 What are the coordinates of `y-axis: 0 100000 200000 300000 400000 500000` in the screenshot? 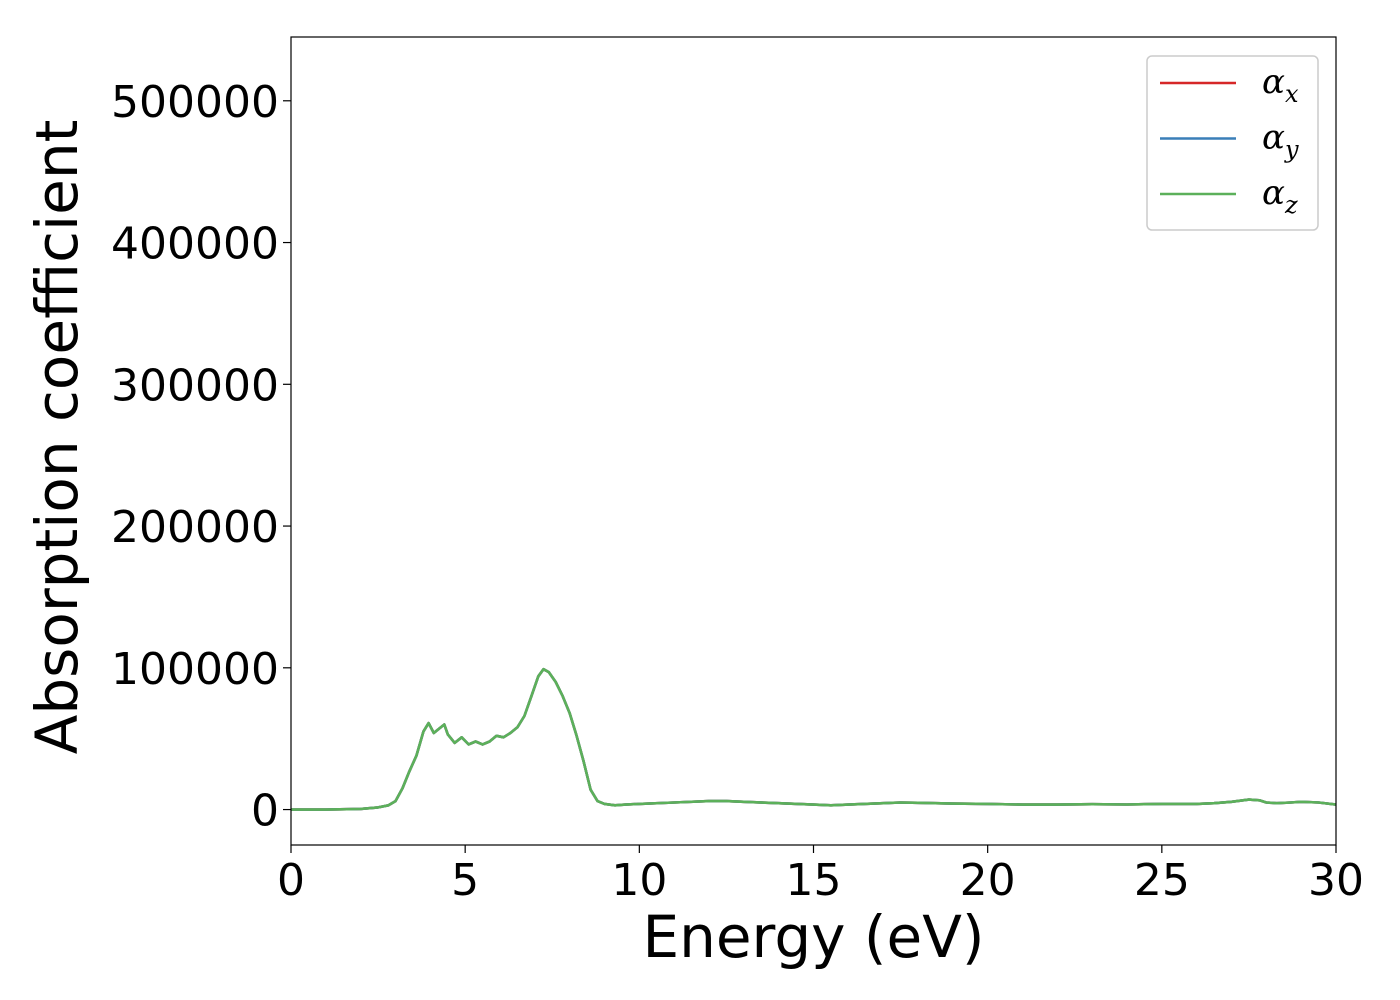 It's located at (201, 457).